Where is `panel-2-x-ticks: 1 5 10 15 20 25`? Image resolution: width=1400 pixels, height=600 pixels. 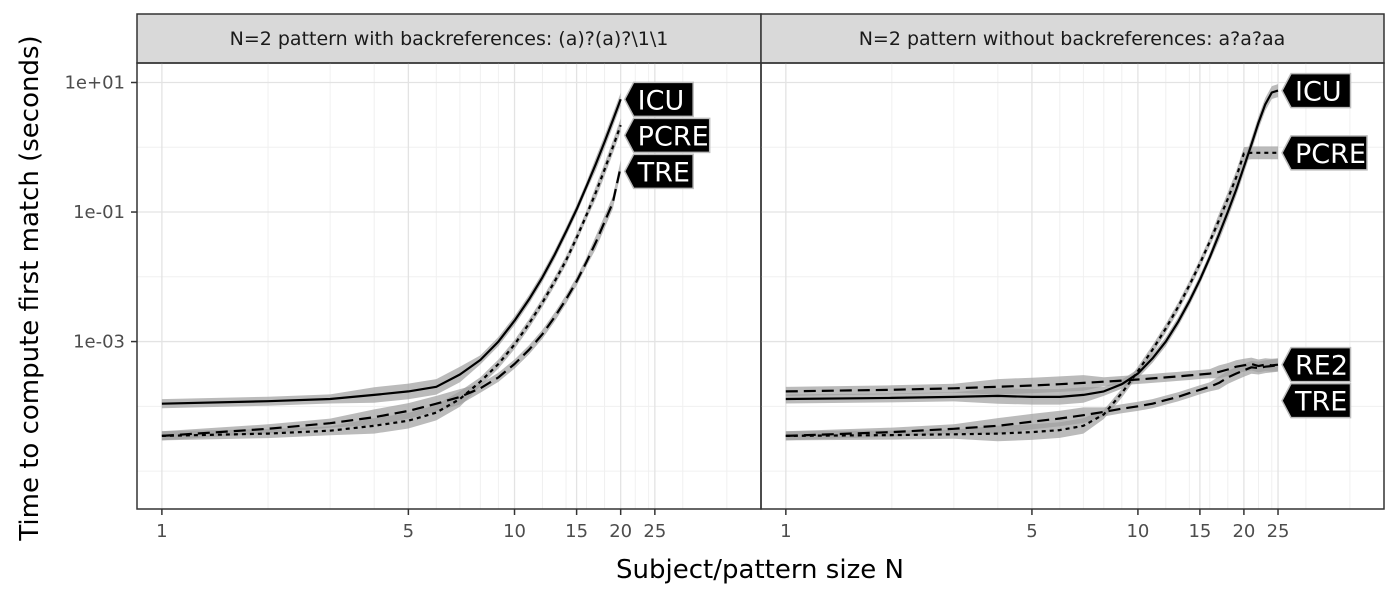 panel-2-x-ticks: 1 5 10 15 20 25 is located at coordinates (1034, 525).